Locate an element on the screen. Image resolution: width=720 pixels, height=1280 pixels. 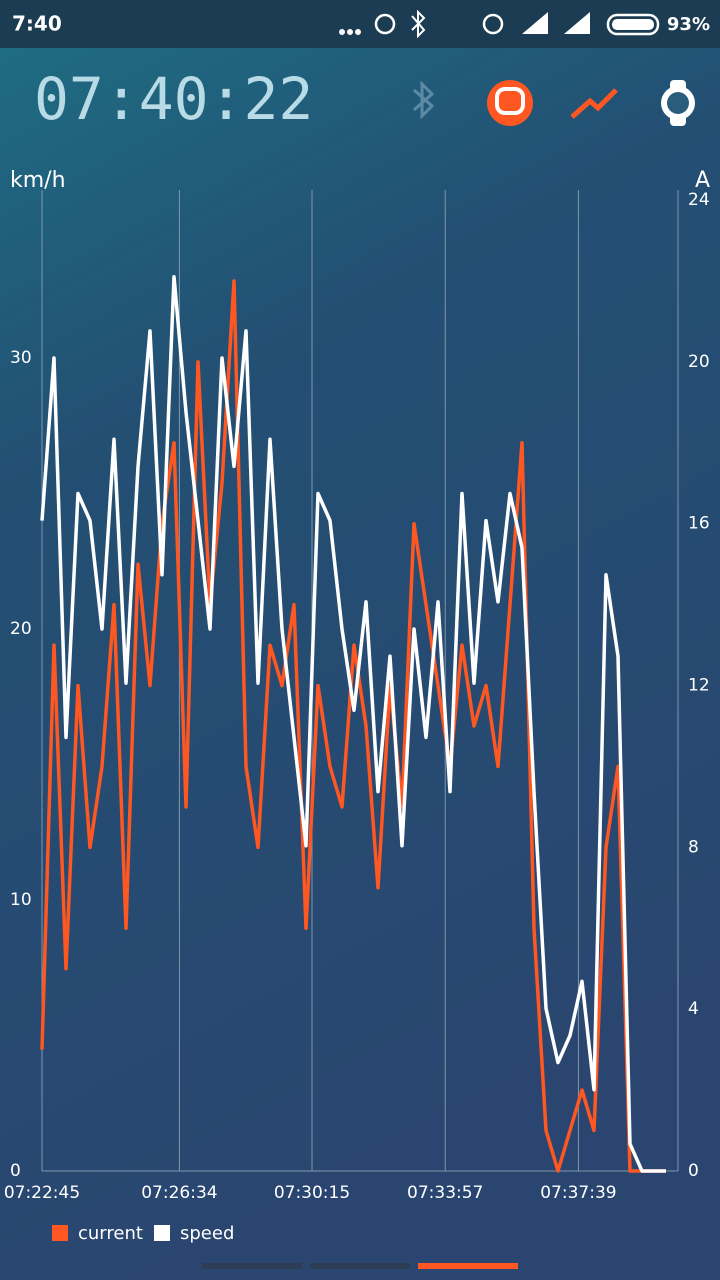
header-icons is located at coordinates (554, 103).